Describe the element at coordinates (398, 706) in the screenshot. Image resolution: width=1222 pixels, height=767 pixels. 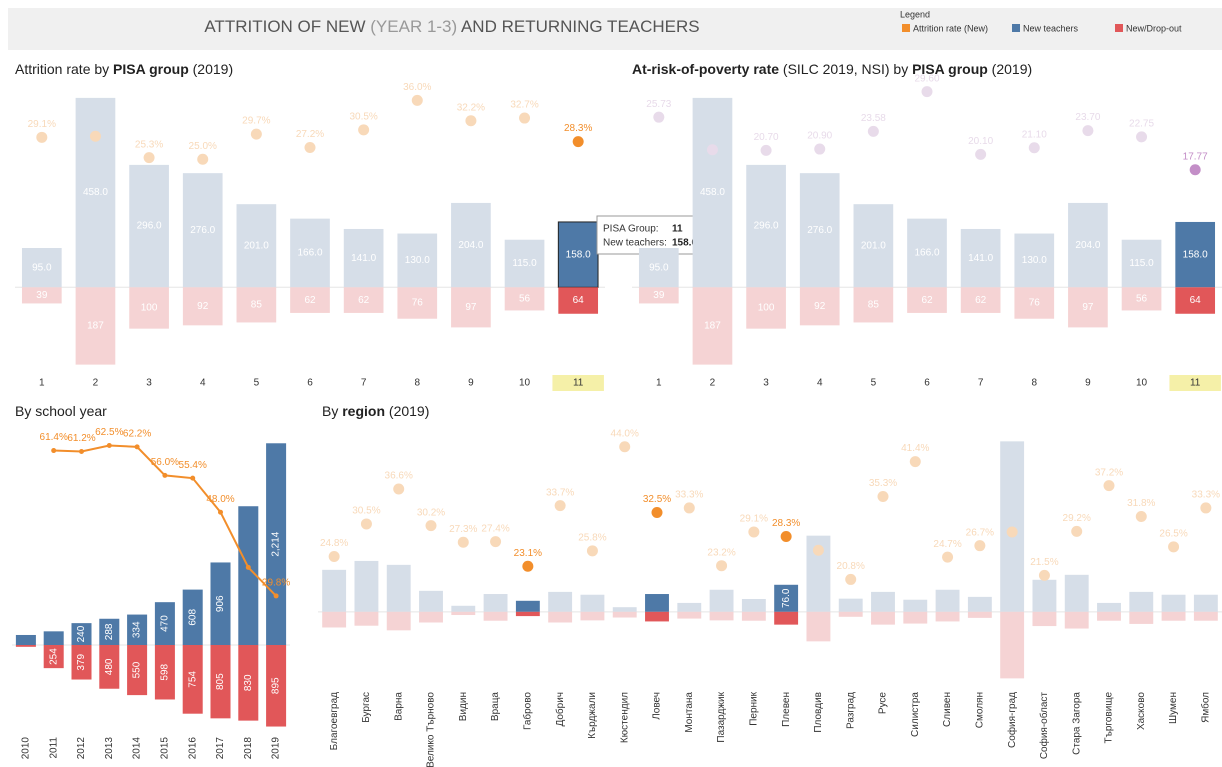
I see `x-tick-label: Варна` at that location.